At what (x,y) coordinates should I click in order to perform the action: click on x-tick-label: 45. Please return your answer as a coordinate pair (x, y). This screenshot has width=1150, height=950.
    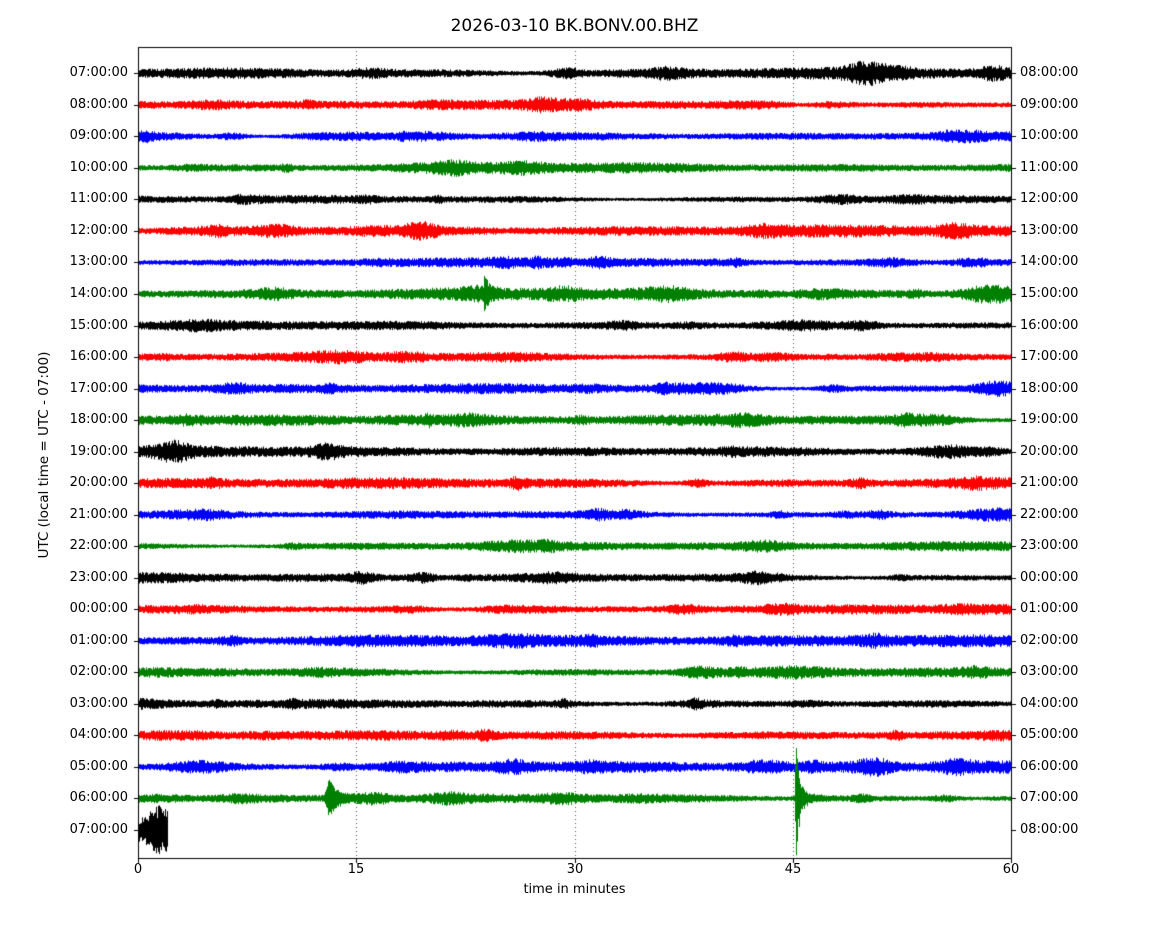
    Looking at the image, I should click on (793, 869).